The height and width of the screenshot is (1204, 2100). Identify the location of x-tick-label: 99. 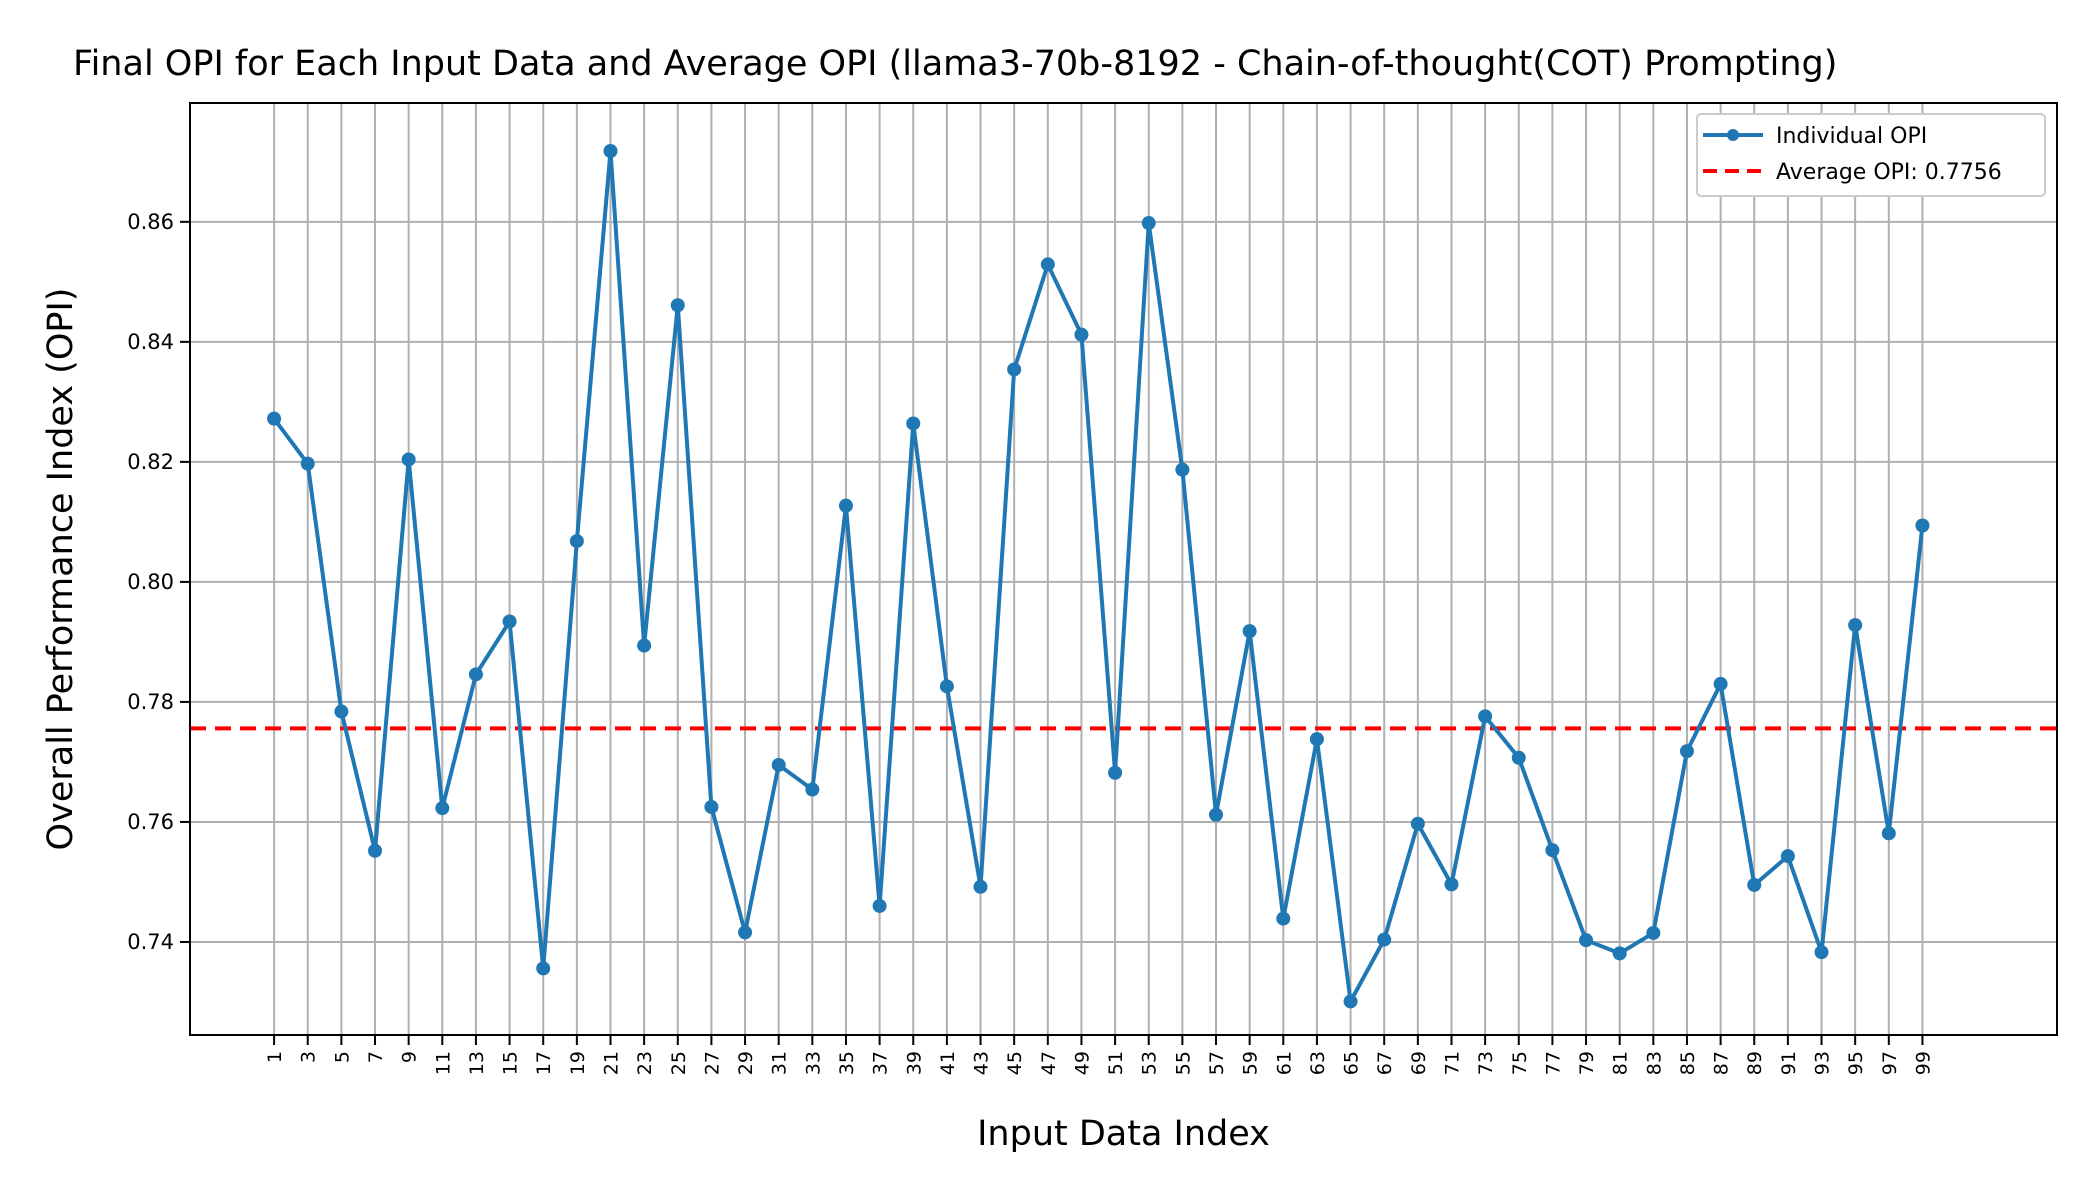
(1923, 1063).